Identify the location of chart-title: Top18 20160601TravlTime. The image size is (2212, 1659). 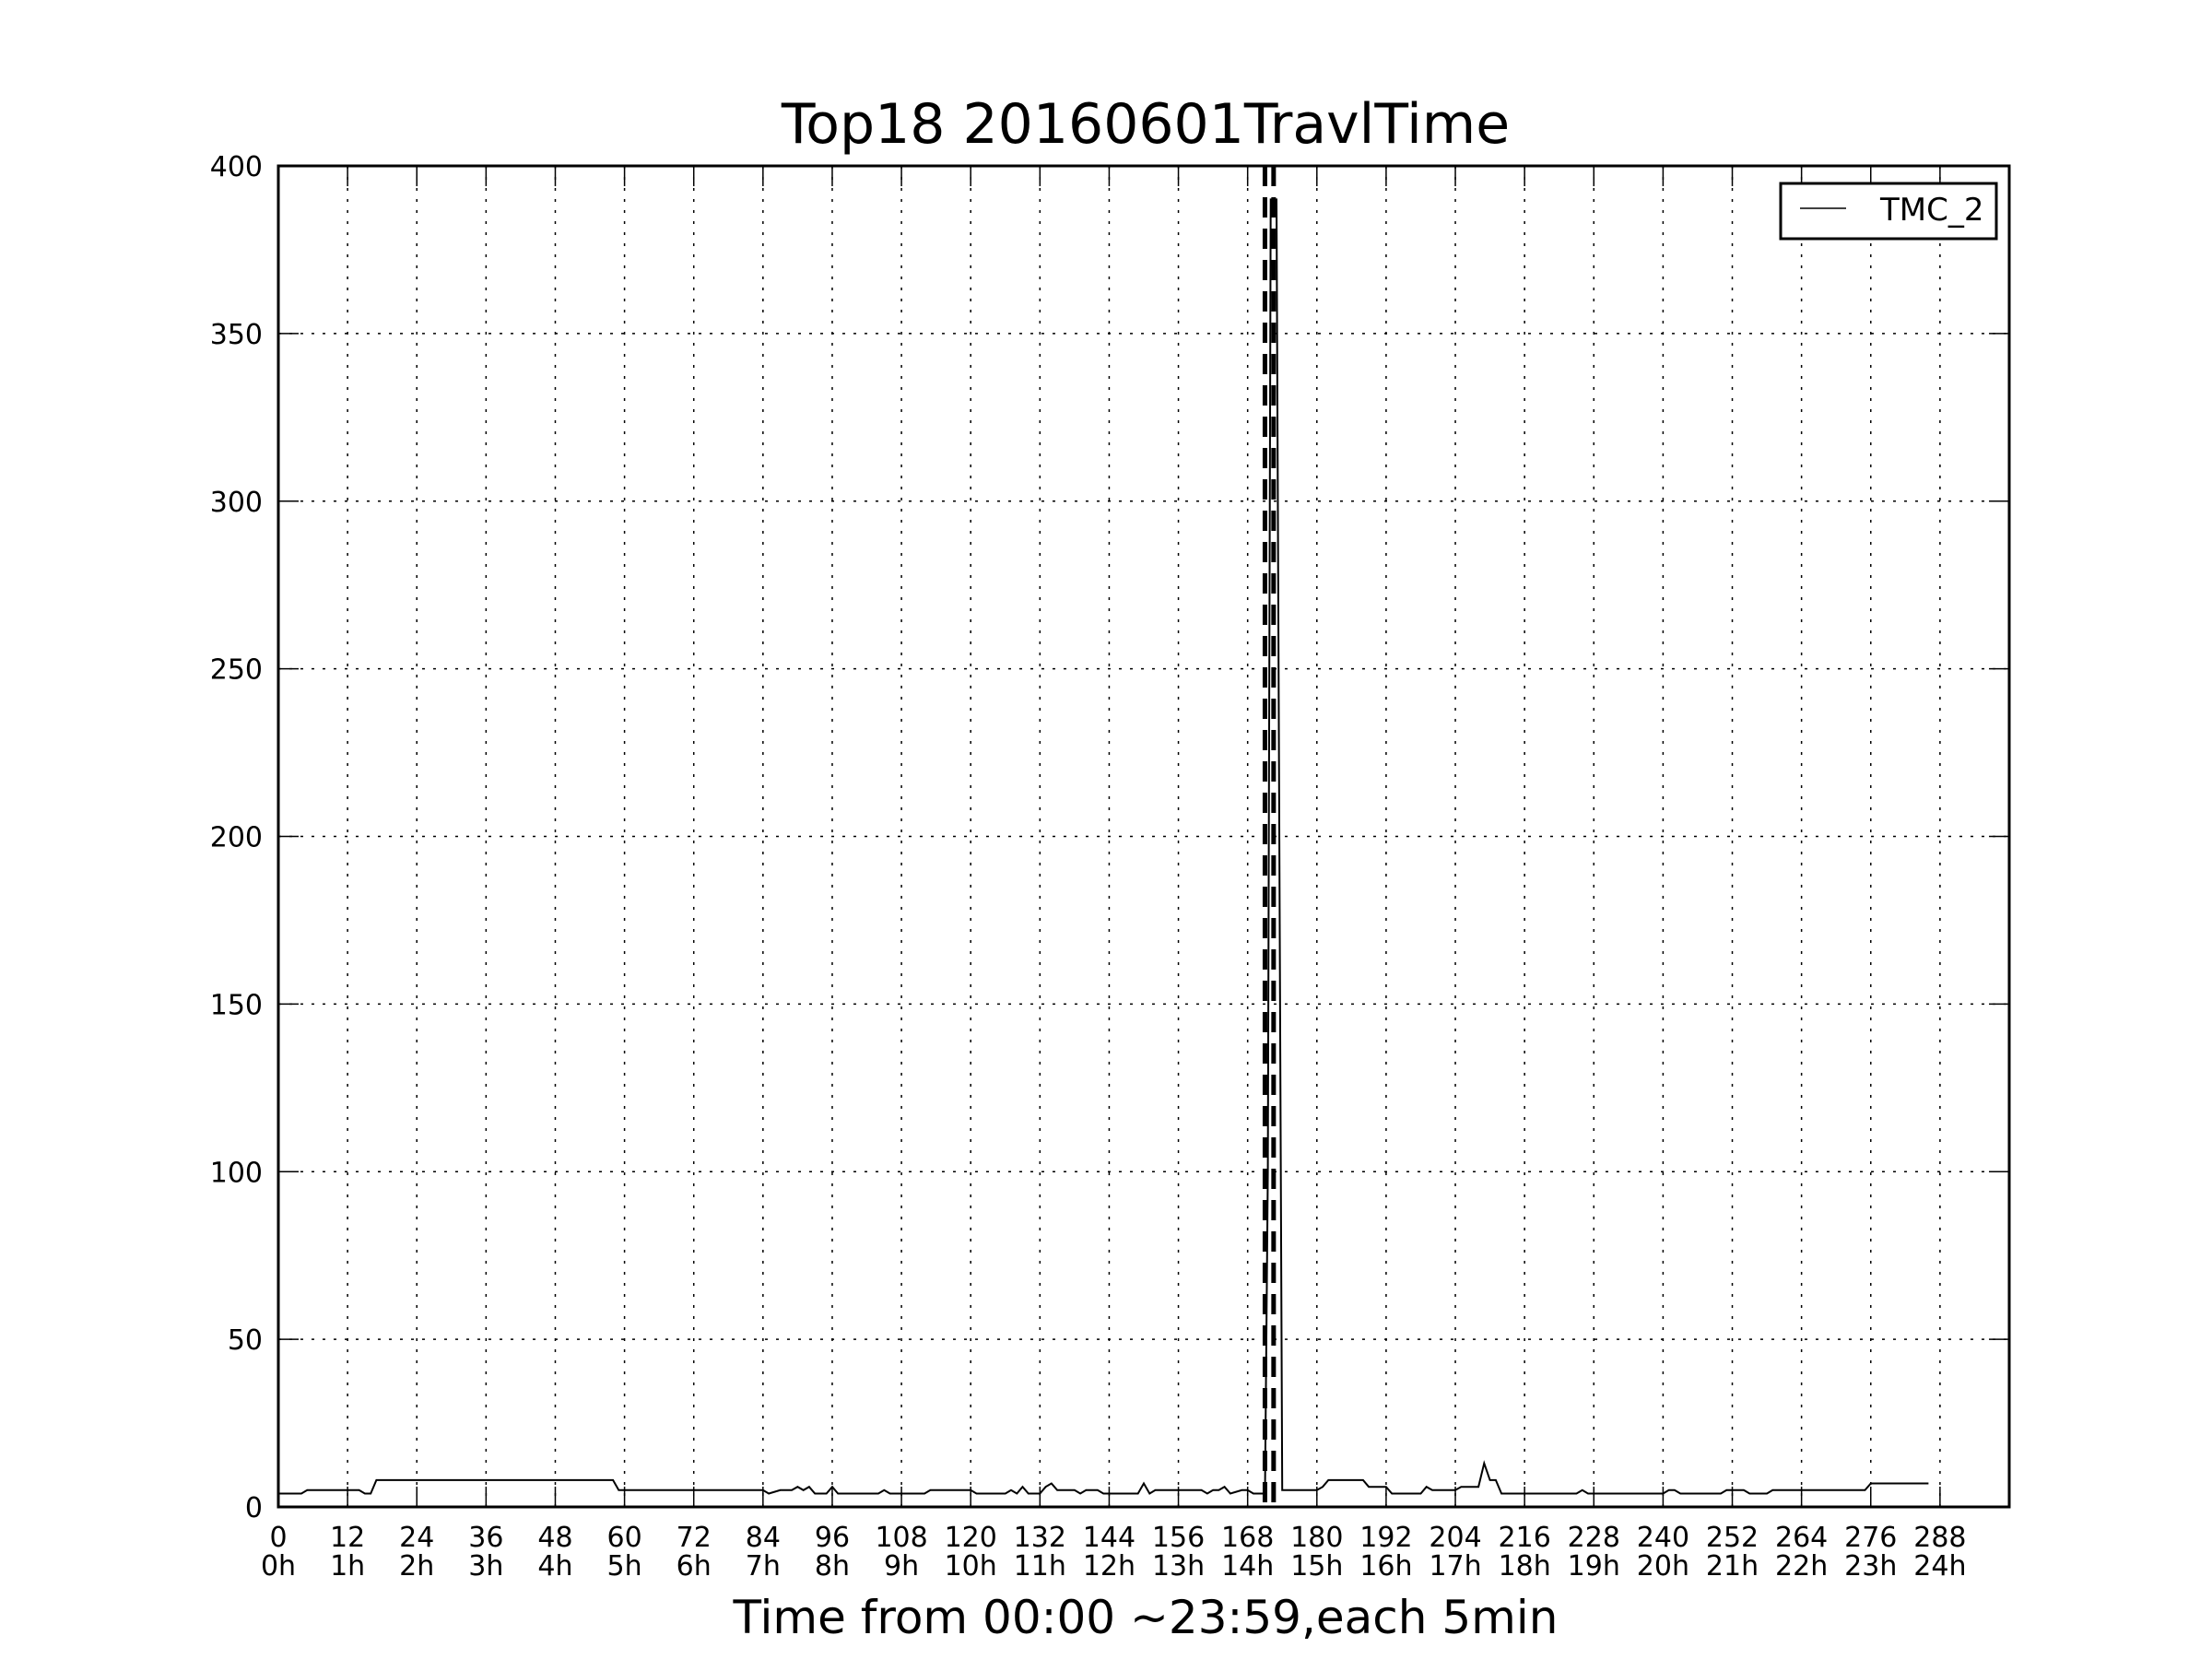
(1145, 124).